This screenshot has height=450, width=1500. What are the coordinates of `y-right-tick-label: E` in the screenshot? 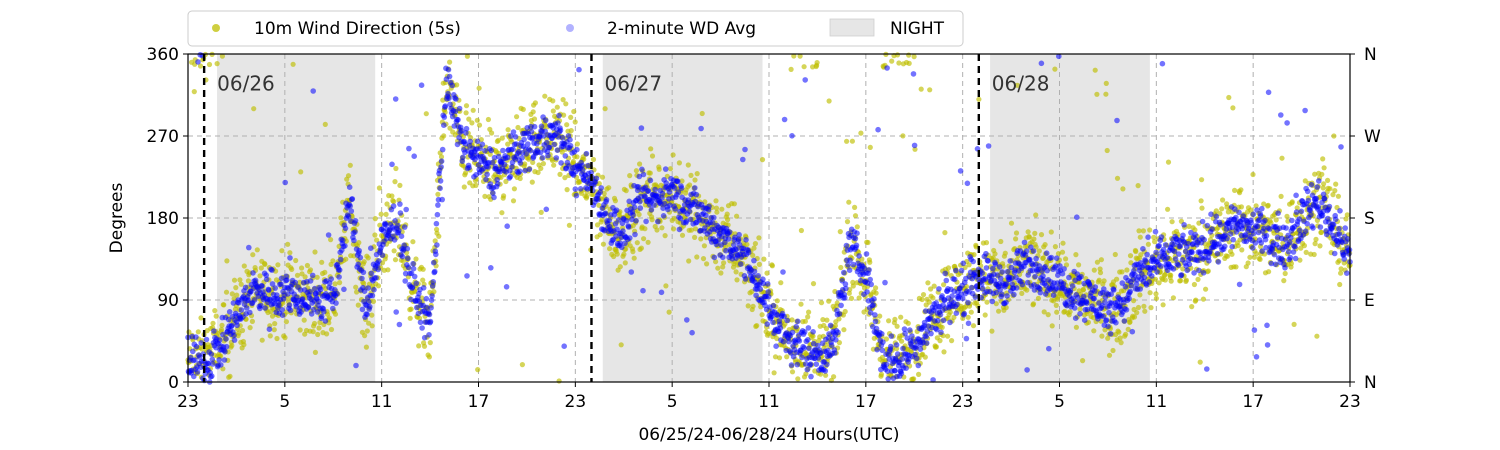 It's located at (1369, 301).